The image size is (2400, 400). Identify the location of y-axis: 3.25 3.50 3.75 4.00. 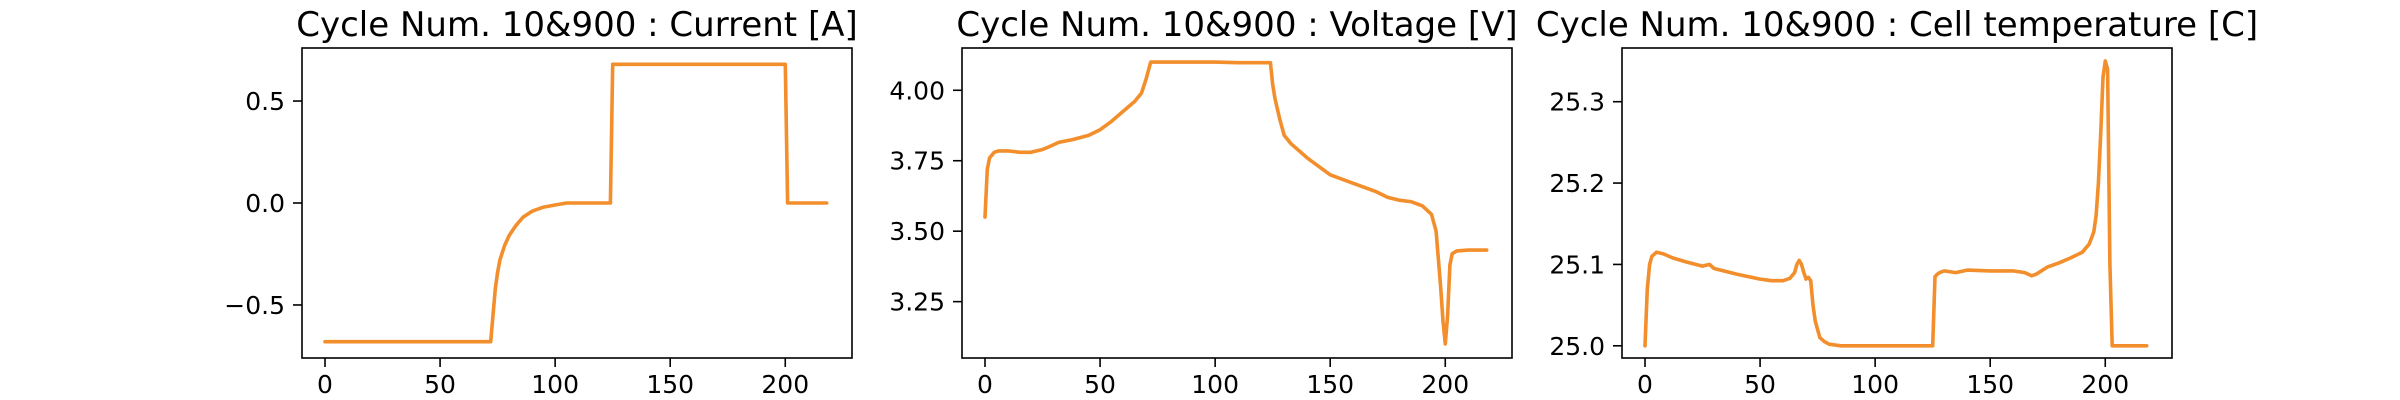
(925, 196).